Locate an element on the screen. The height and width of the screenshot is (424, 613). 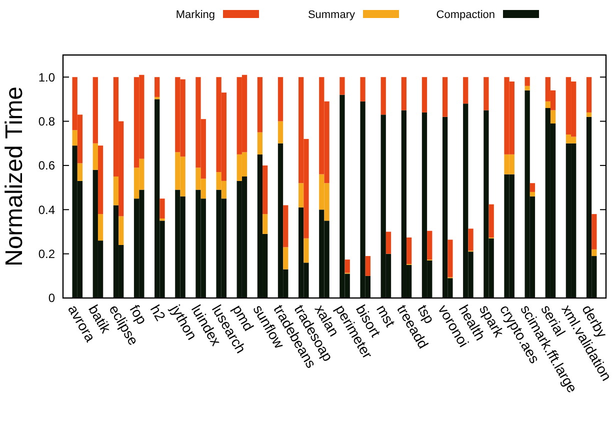
x-tick-label: h2 is located at coordinates (158, 313).